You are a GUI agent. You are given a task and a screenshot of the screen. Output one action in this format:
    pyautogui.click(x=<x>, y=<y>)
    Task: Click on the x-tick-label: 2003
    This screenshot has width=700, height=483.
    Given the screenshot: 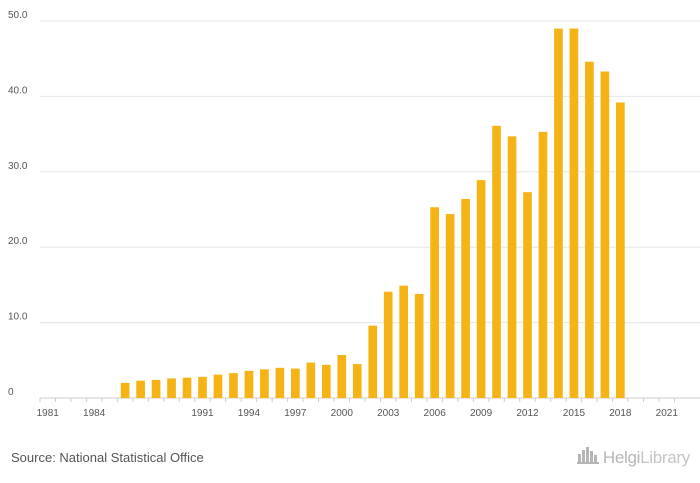 What is the action you would take?
    pyautogui.click(x=388, y=413)
    